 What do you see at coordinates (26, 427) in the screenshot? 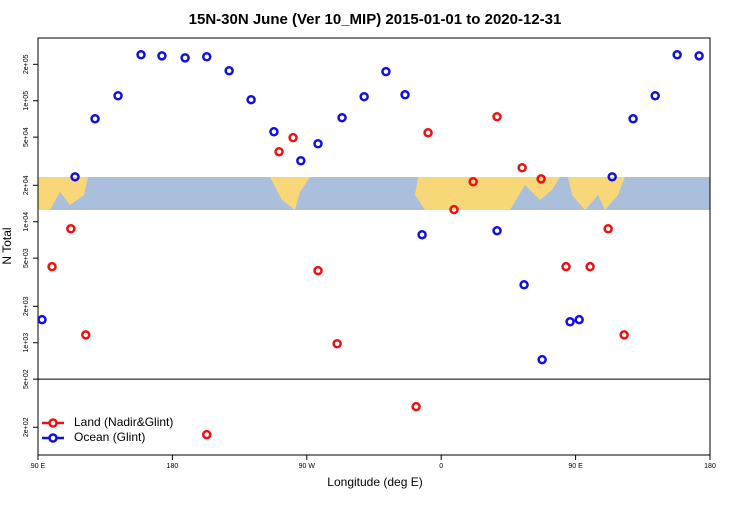
I see `y-tick-label: 2e+02` at bounding box center [26, 427].